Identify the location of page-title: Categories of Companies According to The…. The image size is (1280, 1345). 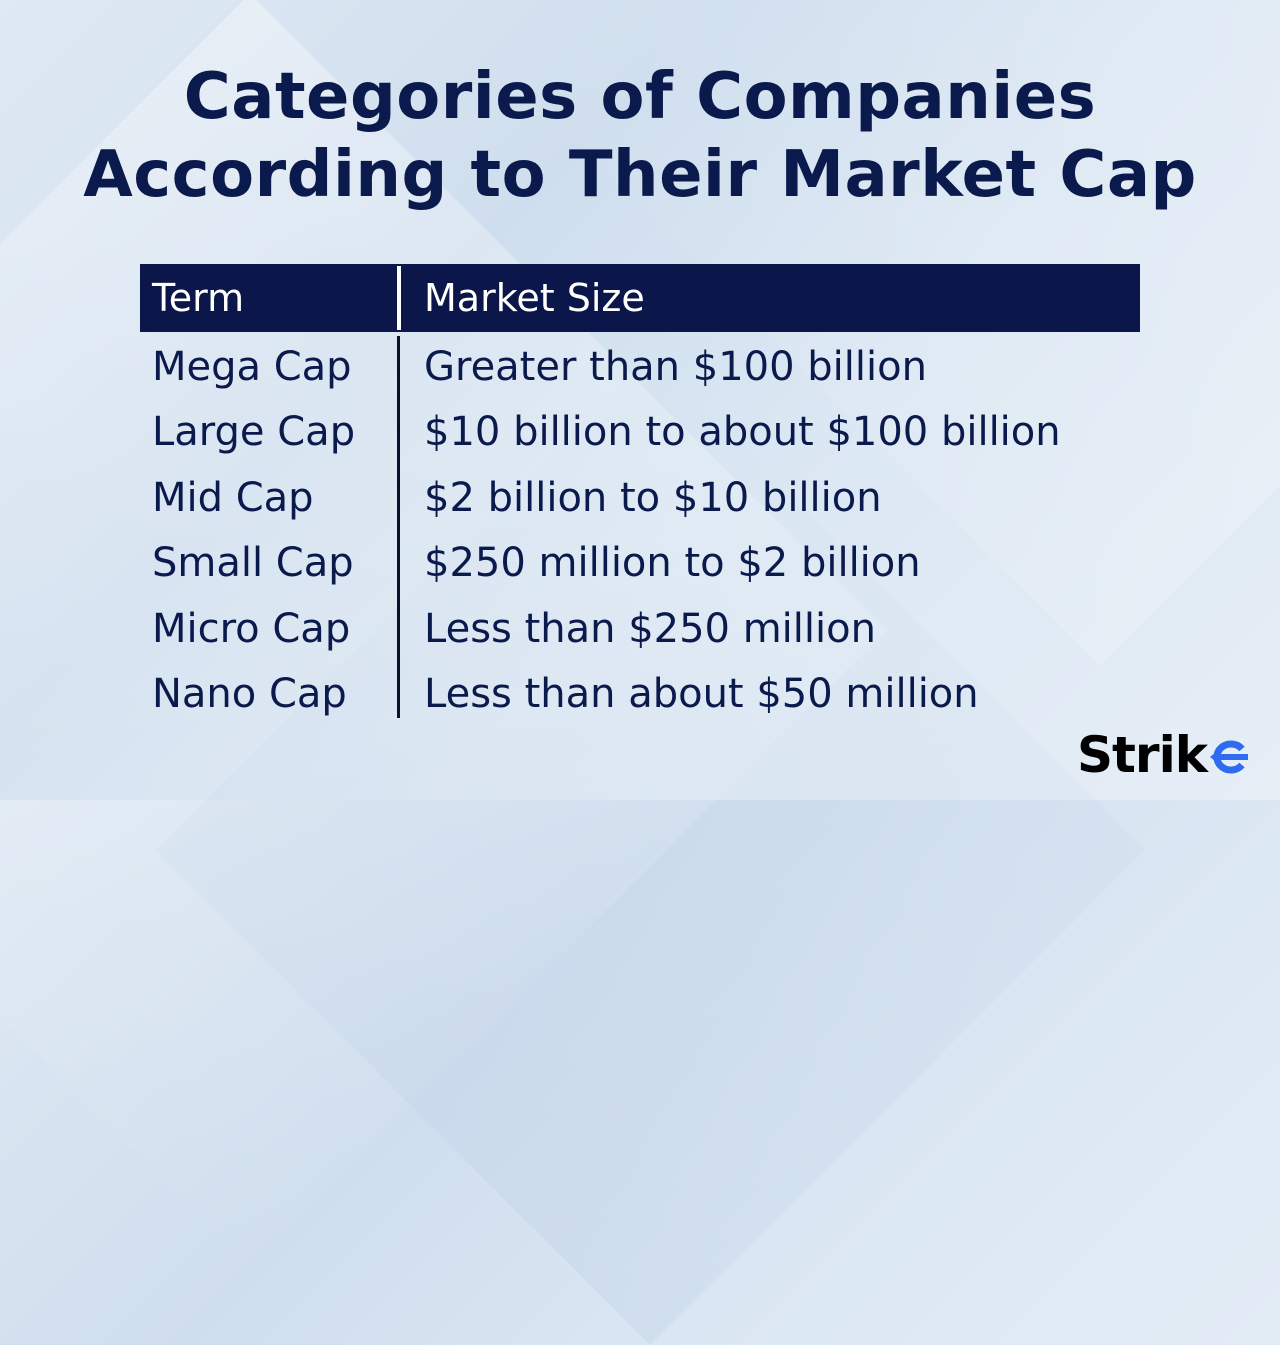
(640, 136).